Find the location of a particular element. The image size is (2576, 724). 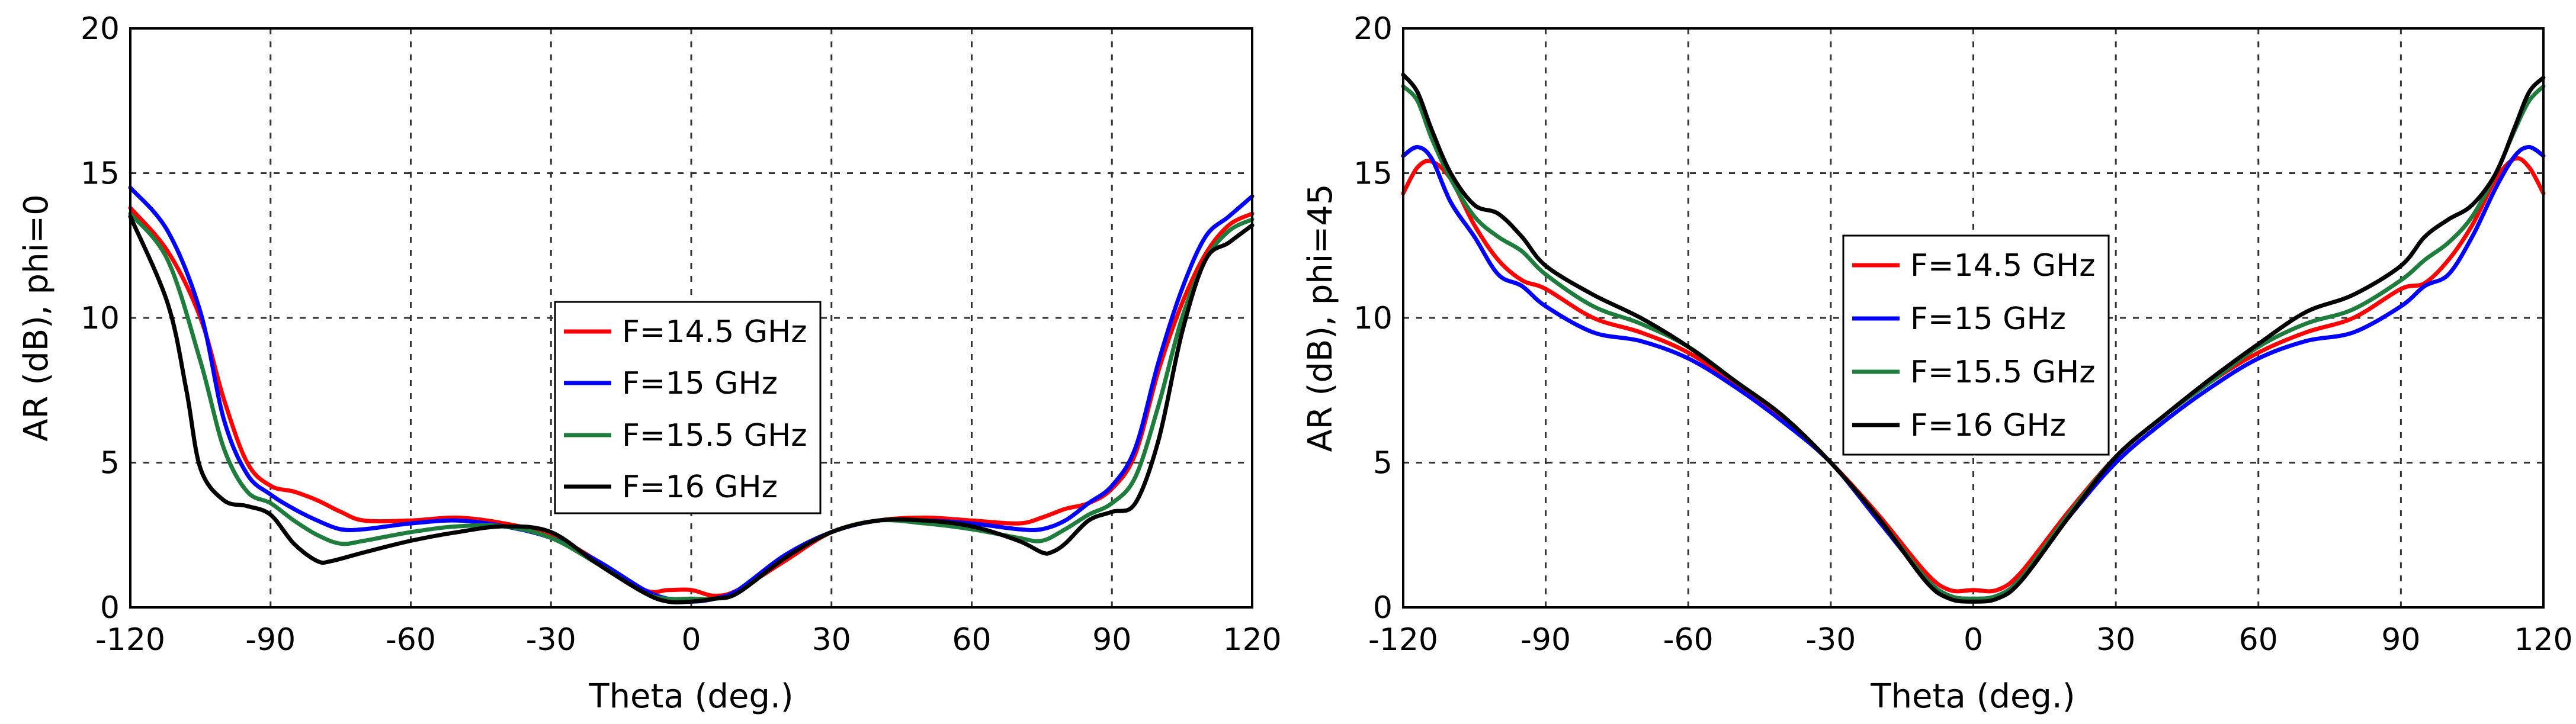

y-axis-label: AR (dB), phi=0 is located at coordinates (36, 317).